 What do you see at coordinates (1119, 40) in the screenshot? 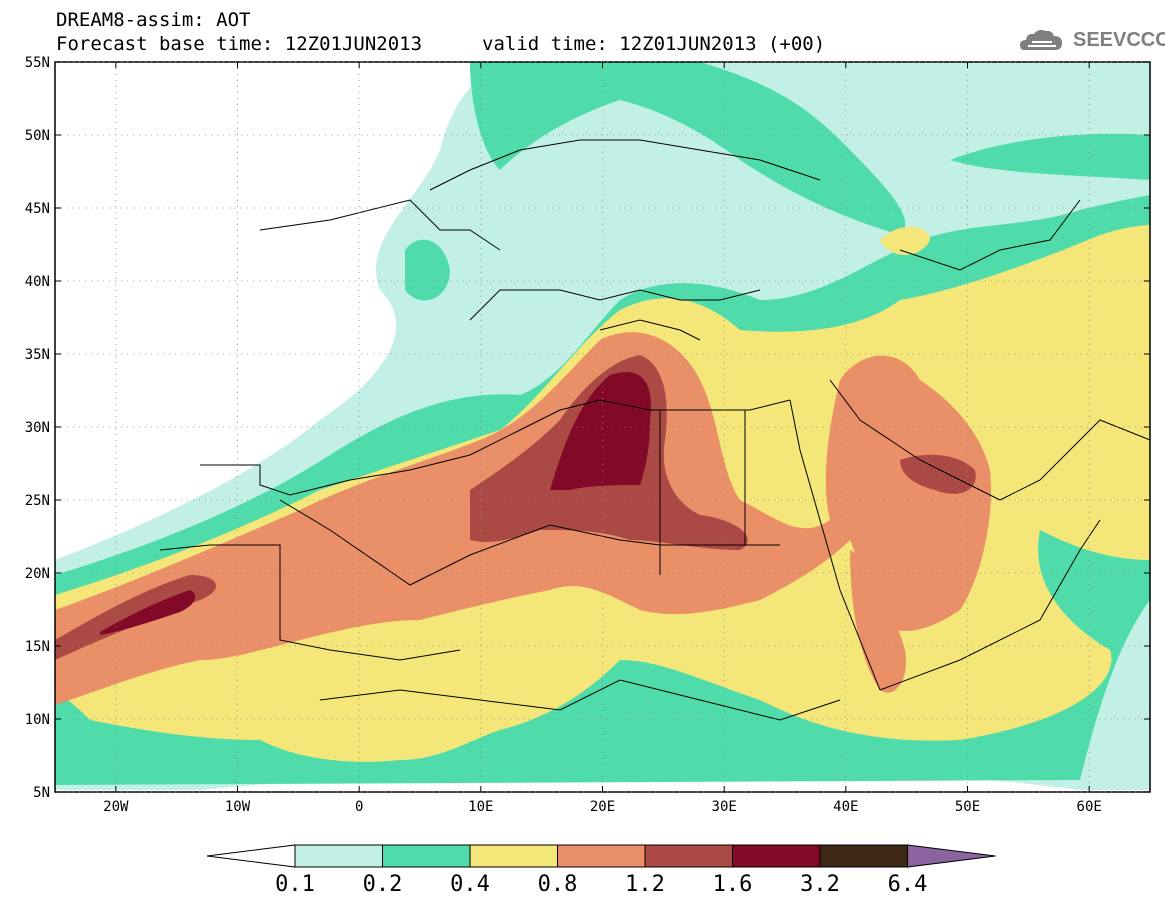
I see `logo-text: SEEVCCC` at bounding box center [1119, 40].